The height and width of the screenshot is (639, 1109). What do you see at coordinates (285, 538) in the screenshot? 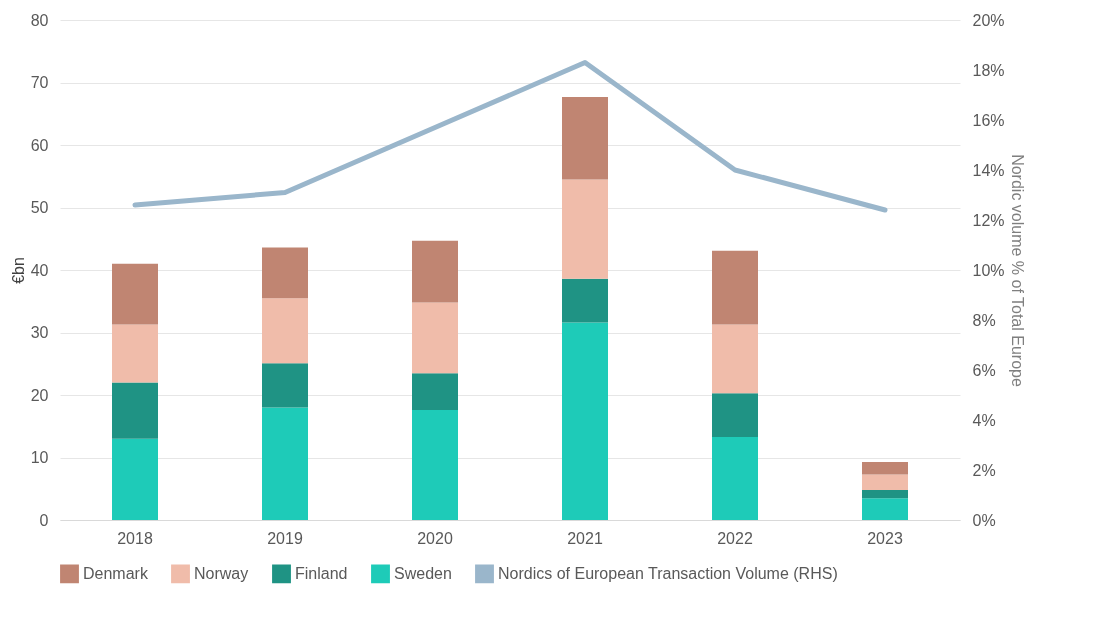
I see `x-tick-label: 2019` at bounding box center [285, 538].